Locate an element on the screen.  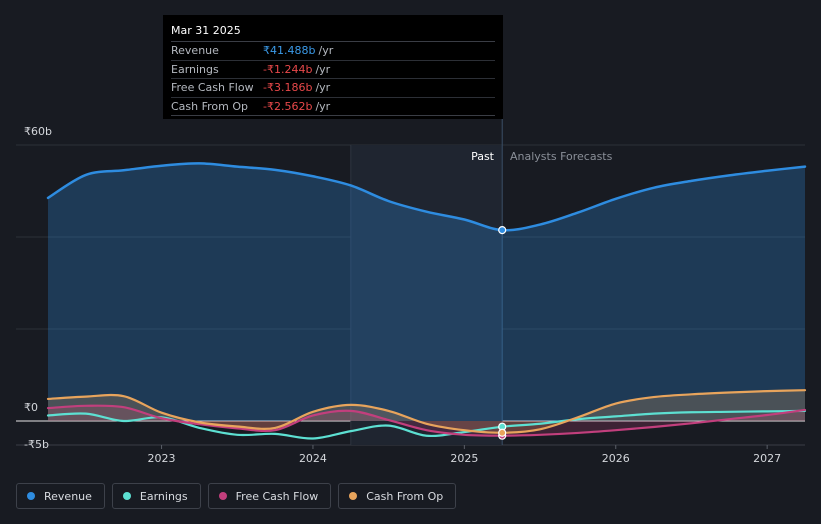
legend-label: Free Cash Flow is located at coordinates (277, 496).